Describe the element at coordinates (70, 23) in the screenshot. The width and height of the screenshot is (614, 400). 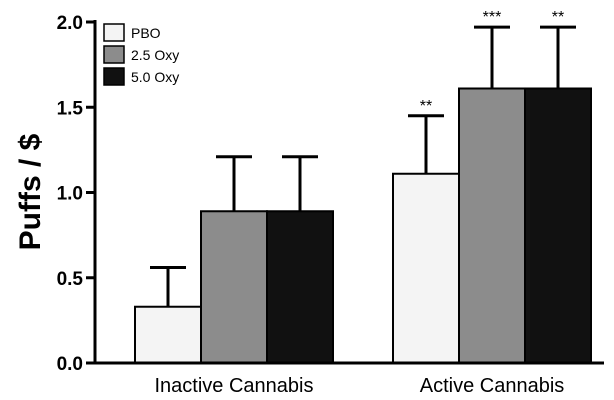
I see `y-tick-label: 2.0` at that location.